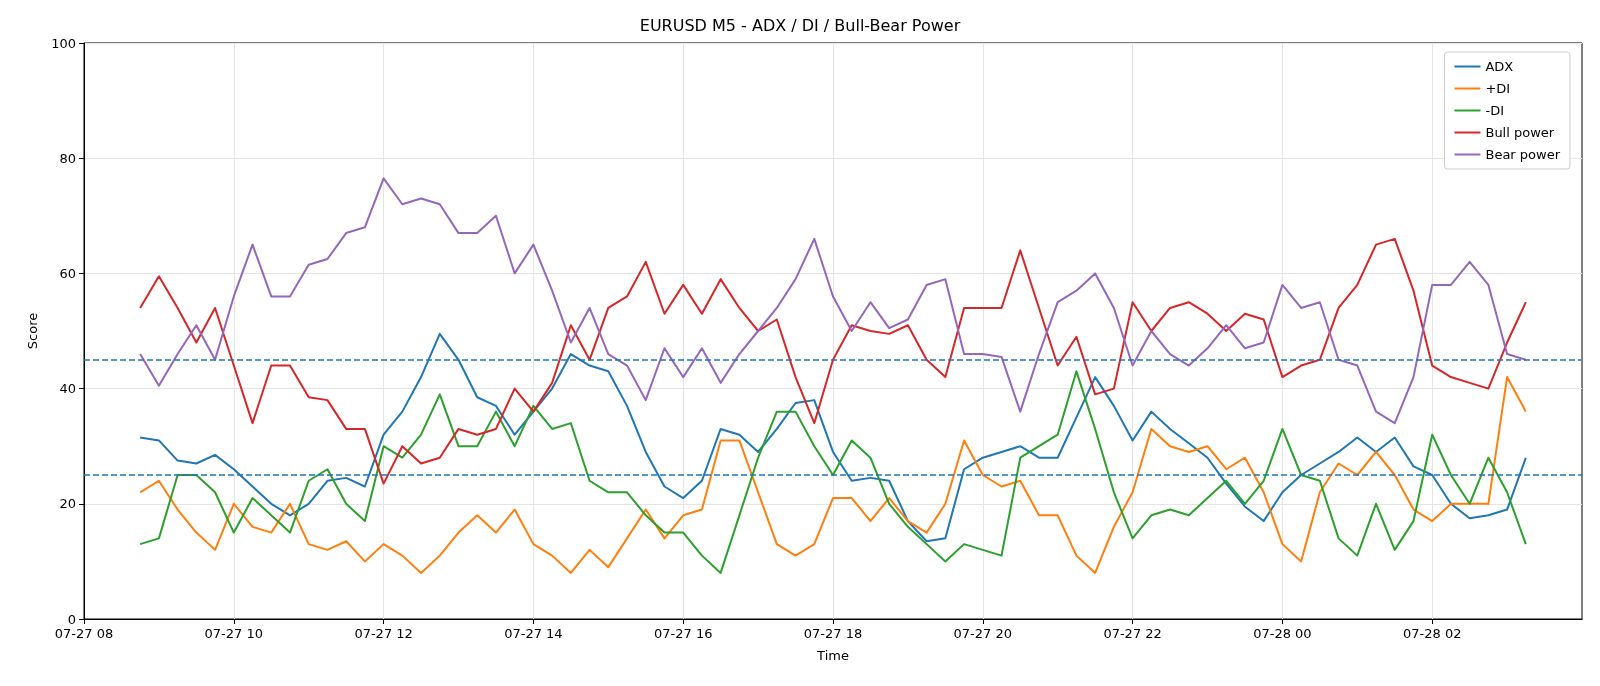 The image size is (1600, 686). Describe the element at coordinates (32, 331) in the screenshot. I see `y-axis-title: Score` at that location.